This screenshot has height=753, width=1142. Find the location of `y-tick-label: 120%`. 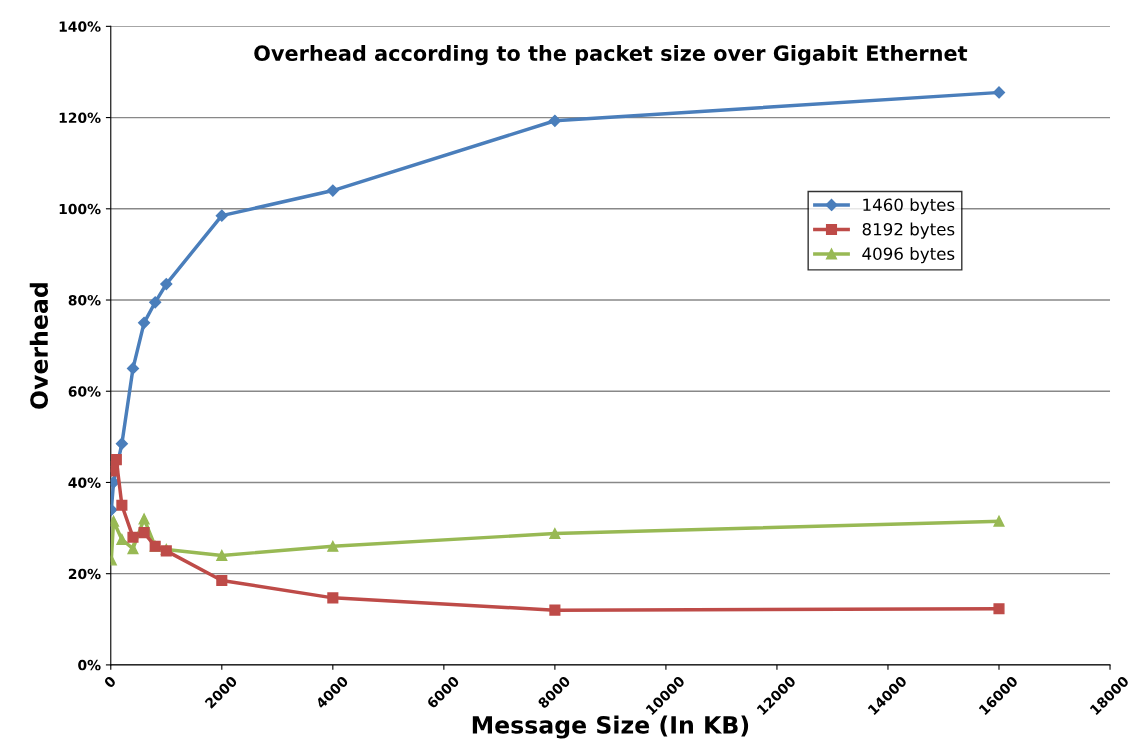

y-tick-label: 120% is located at coordinates (80, 118).